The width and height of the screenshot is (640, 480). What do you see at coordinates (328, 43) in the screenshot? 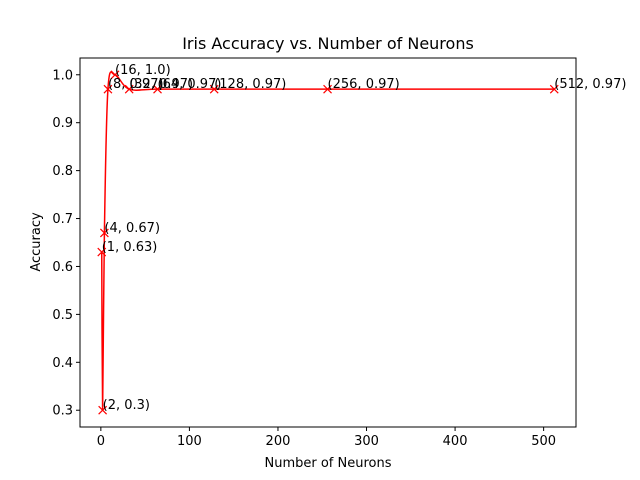
I see `chart-title: Iris Accuracy vs. Number of Neurons` at bounding box center [328, 43].